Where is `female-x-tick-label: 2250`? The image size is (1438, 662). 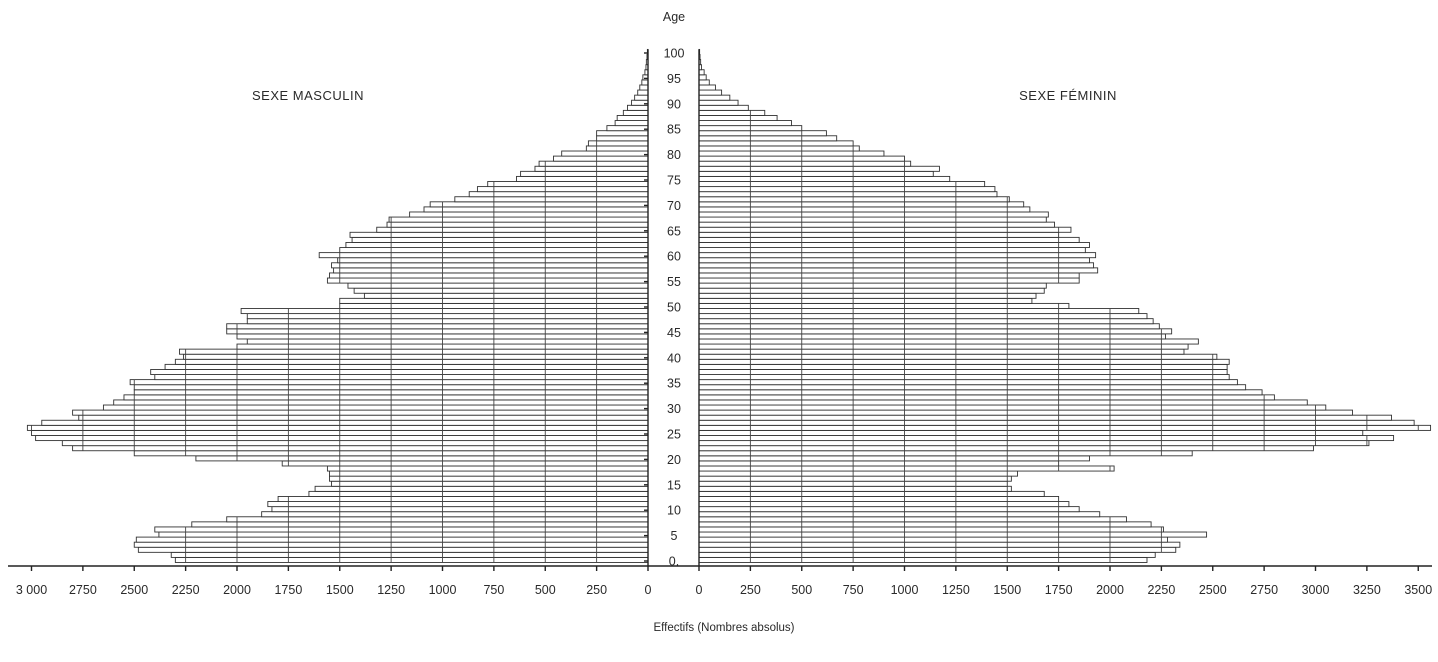 female-x-tick-label: 2250 is located at coordinates (1161, 590).